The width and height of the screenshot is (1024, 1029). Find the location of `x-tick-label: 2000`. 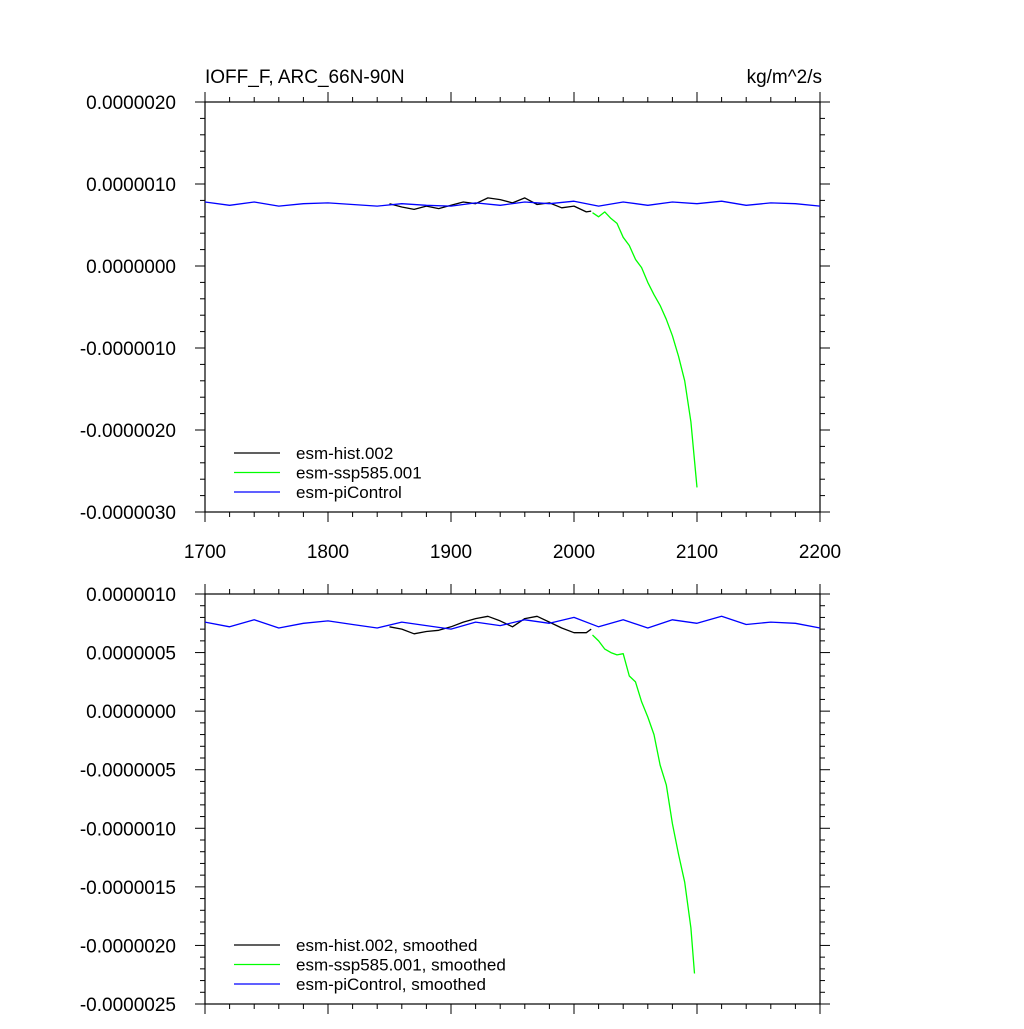

x-tick-label: 2000 is located at coordinates (574, 552).